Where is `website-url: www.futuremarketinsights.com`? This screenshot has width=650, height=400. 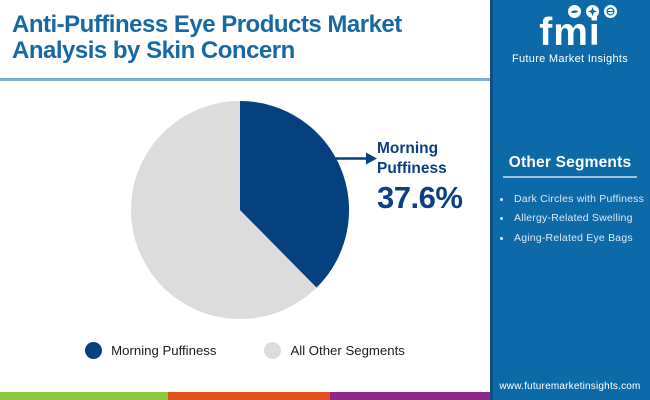 website-url: www.futuremarketinsights.com is located at coordinates (570, 386).